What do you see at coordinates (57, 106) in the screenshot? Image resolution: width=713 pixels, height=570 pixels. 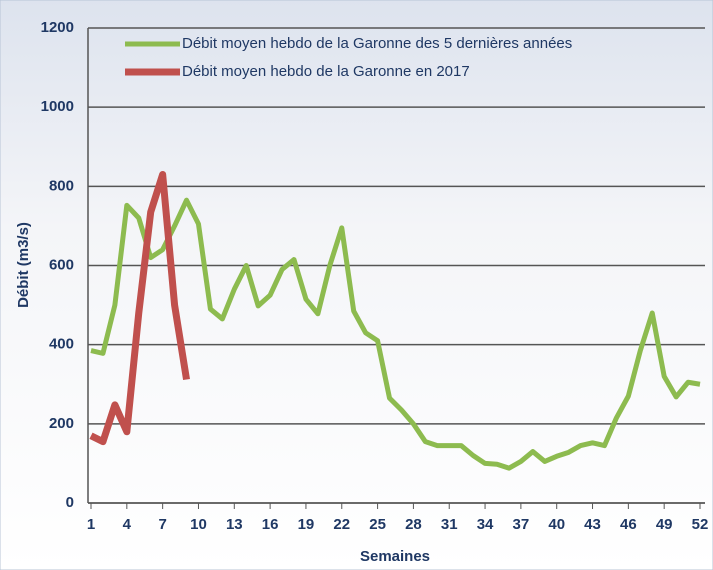 I see `y-tick-label: 1000` at bounding box center [57, 106].